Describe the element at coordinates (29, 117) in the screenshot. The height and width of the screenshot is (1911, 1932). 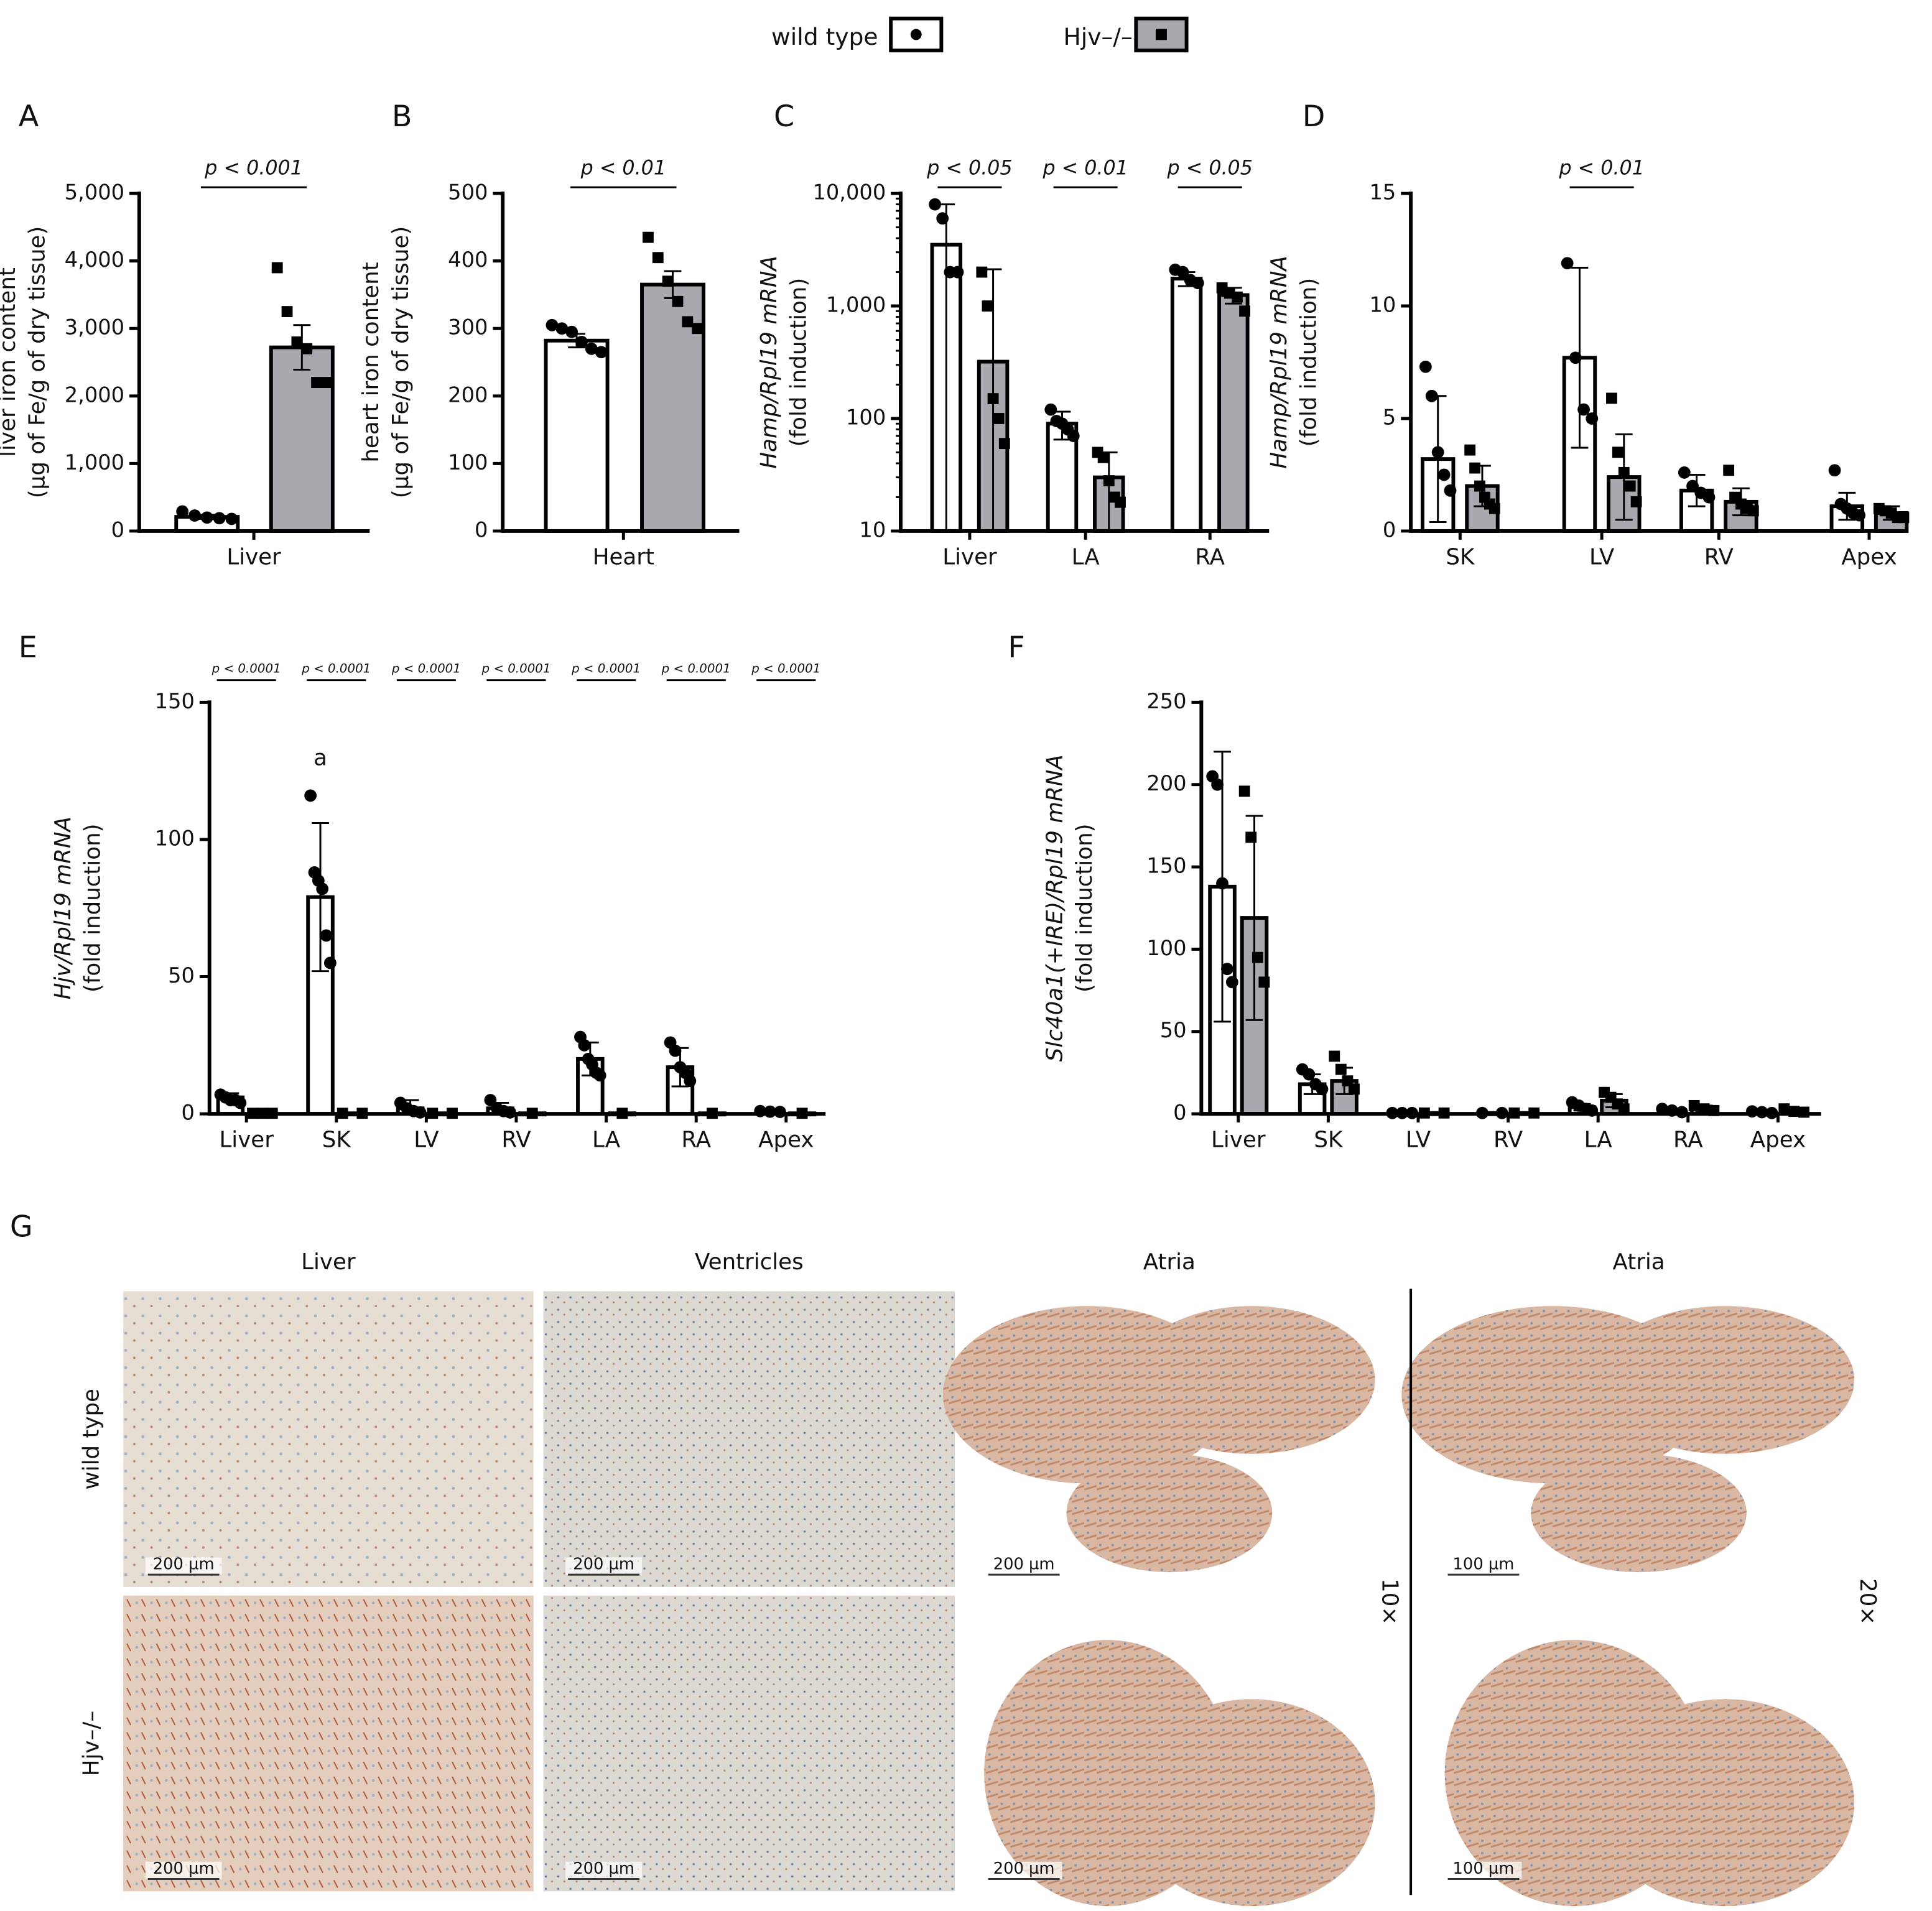
I see `panel-letter: A` at that location.